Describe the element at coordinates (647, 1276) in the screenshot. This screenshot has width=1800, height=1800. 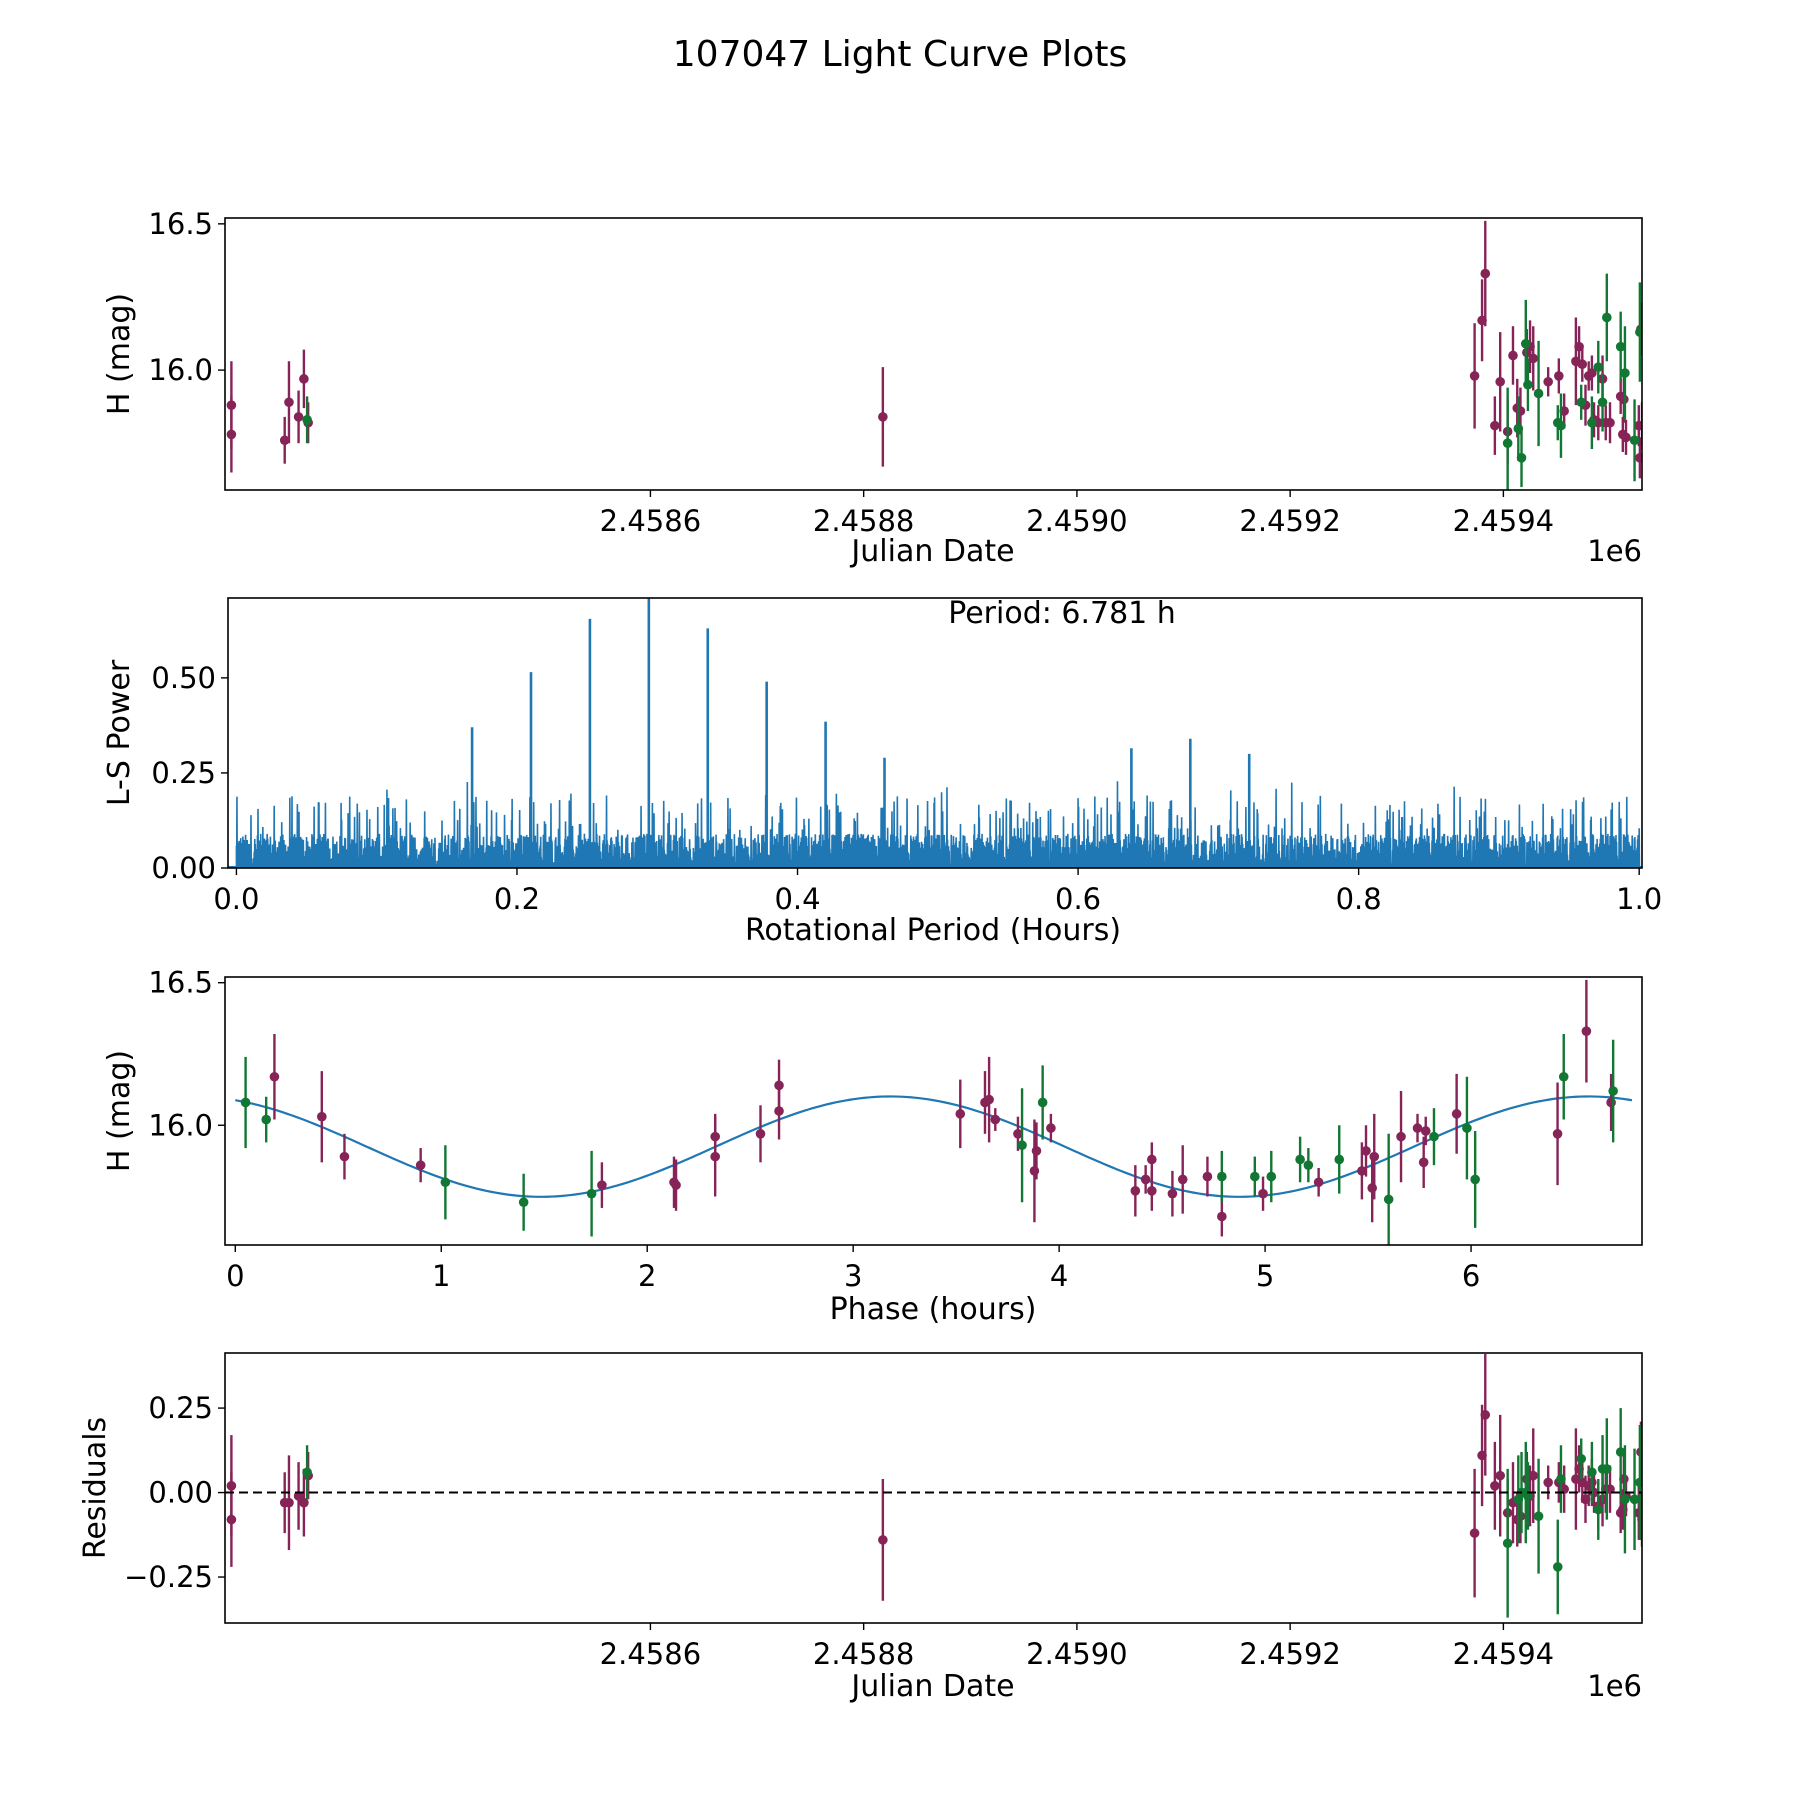
I see `x-tick-label: 2` at that location.